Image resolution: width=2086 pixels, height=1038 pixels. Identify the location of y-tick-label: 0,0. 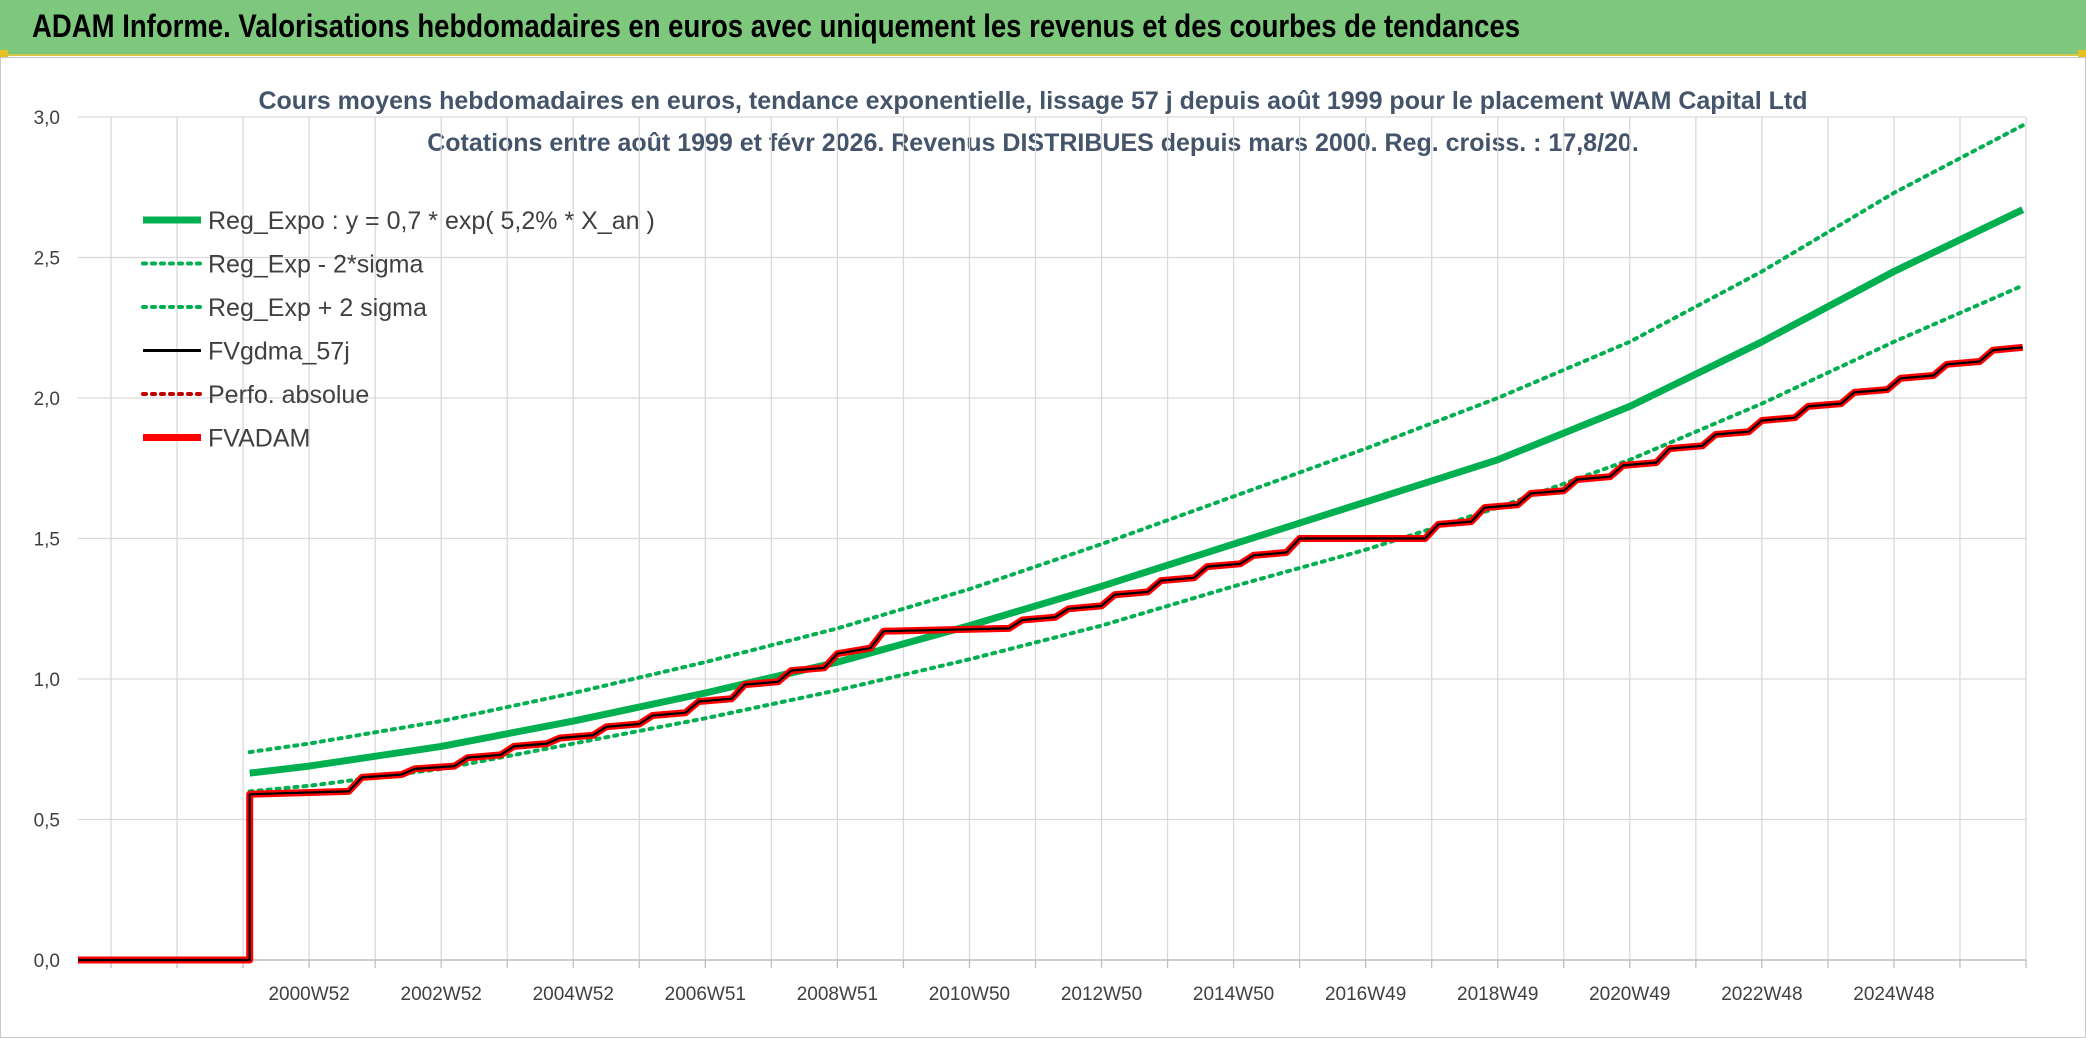
(47, 961).